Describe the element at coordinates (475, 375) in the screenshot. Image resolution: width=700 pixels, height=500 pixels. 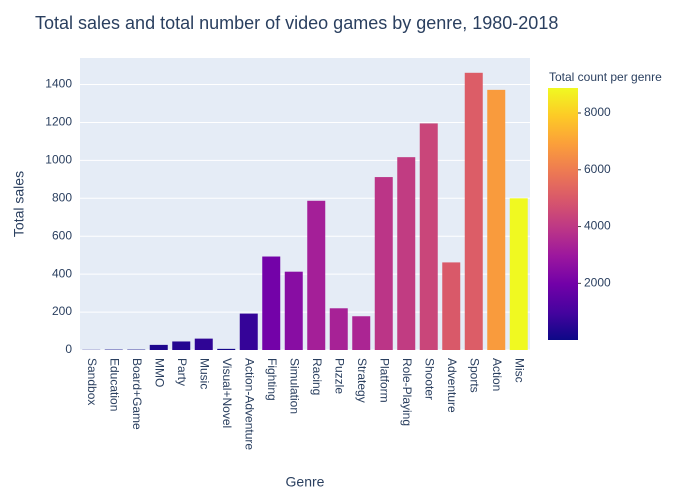
I see `x-tick-label: Sports` at that location.